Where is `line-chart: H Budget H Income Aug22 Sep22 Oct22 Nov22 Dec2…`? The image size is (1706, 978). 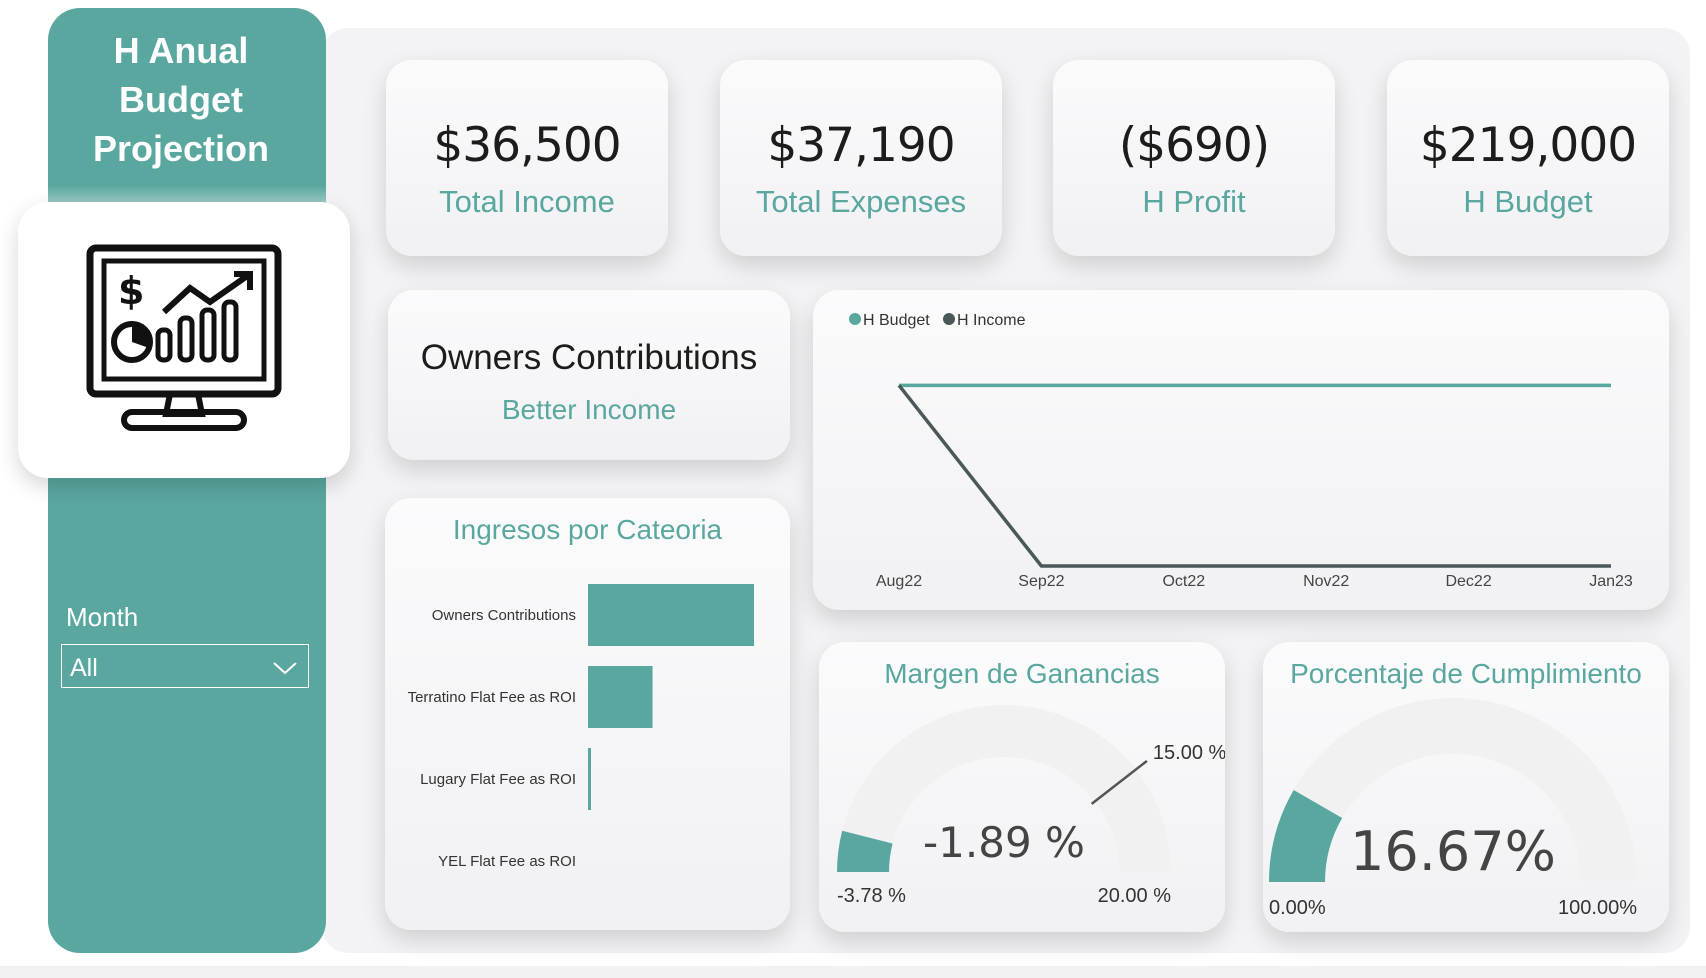 line-chart: H Budget H Income Aug22 Sep22 Oct22 Nov22 Dec2… is located at coordinates (1241, 451).